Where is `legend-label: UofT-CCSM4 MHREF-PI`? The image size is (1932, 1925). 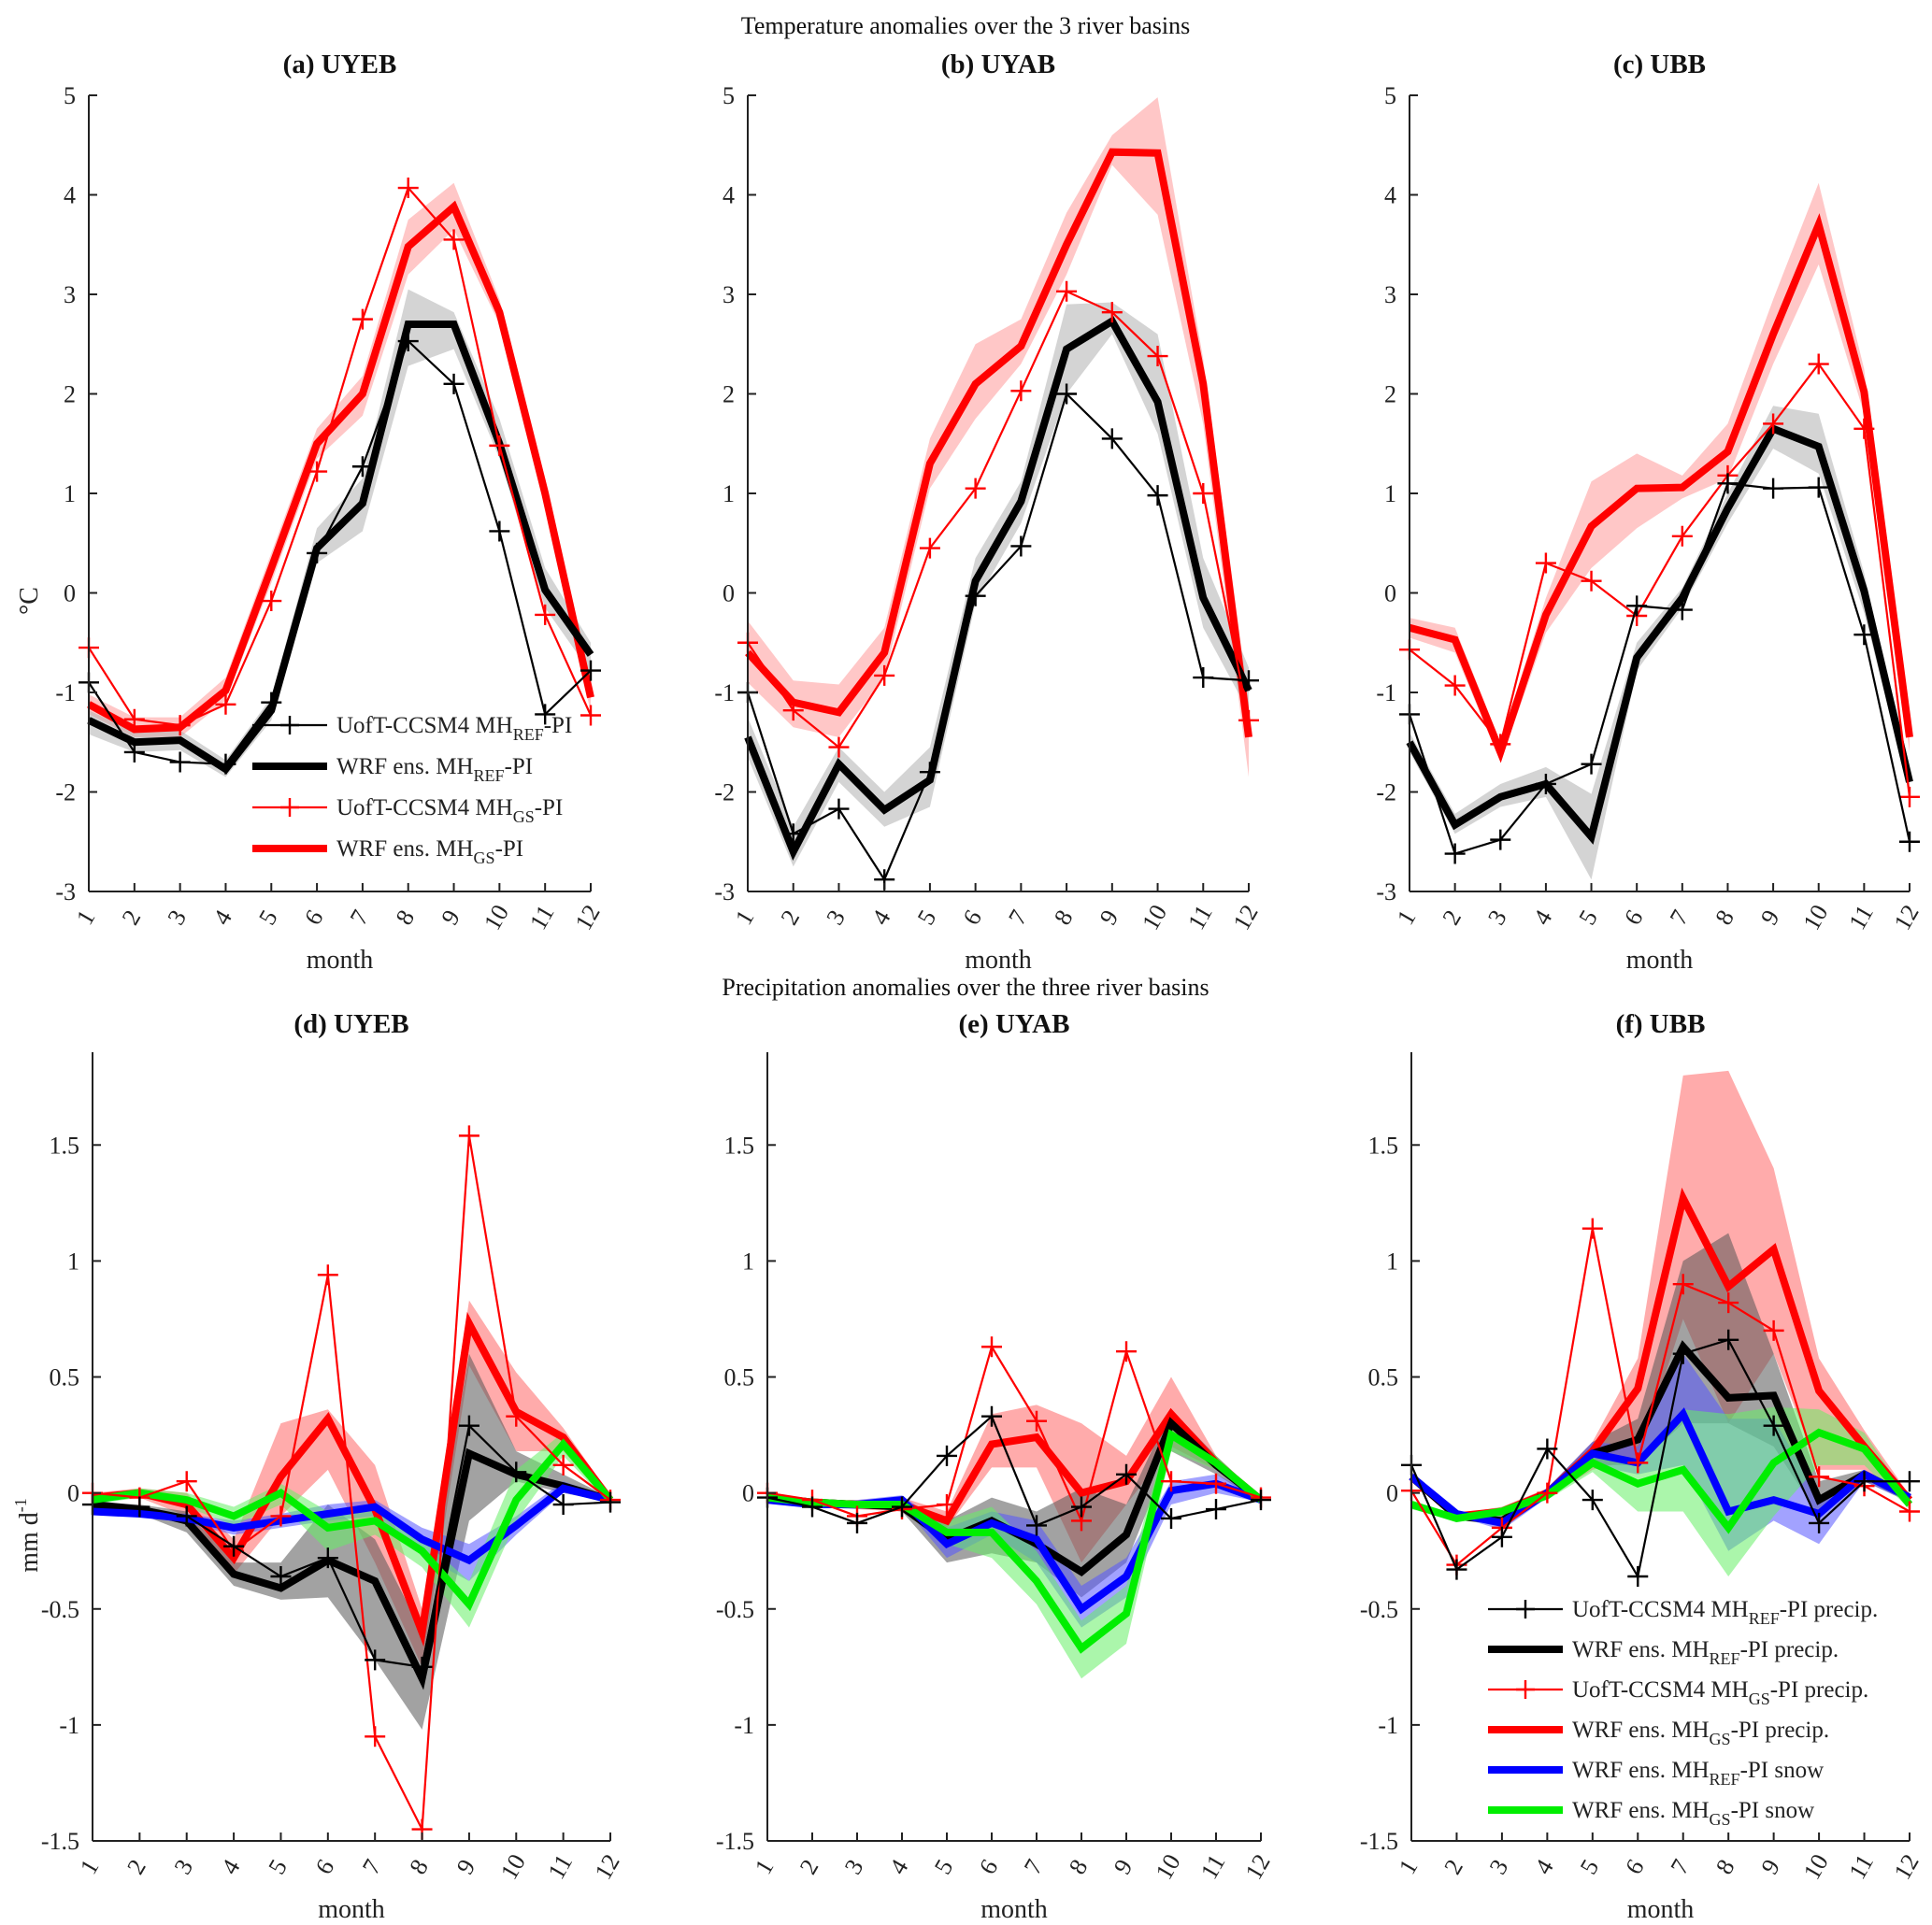
legend-label: UofT-CCSM4 MHREF-PI is located at coordinates (454, 728).